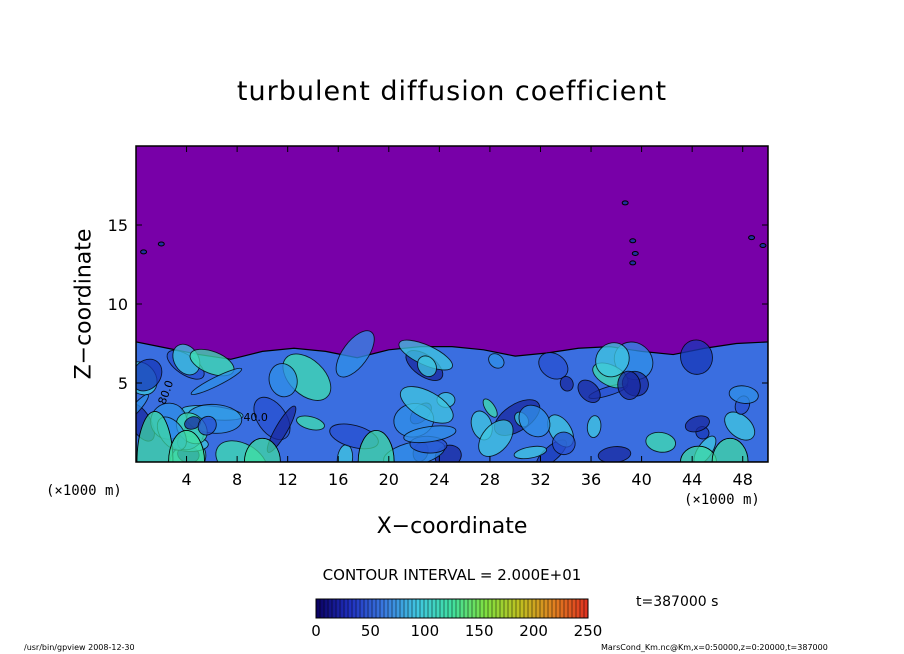 The height and width of the screenshot is (654, 904). What do you see at coordinates (389, 479) in the screenshot?
I see `x-tick-label: 20` at bounding box center [389, 479].